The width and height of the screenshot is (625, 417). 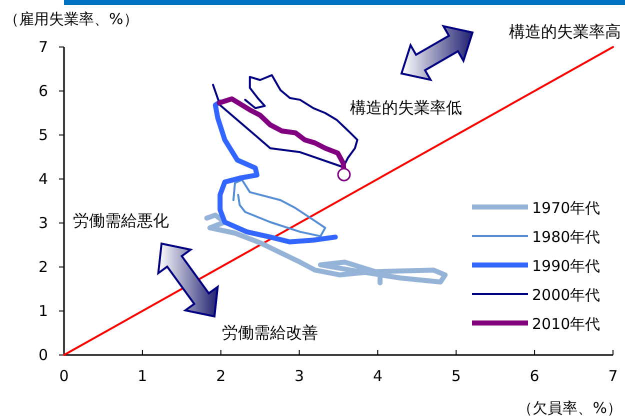 I want to click on x-tick-label: 3, so click(x=299, y=376).